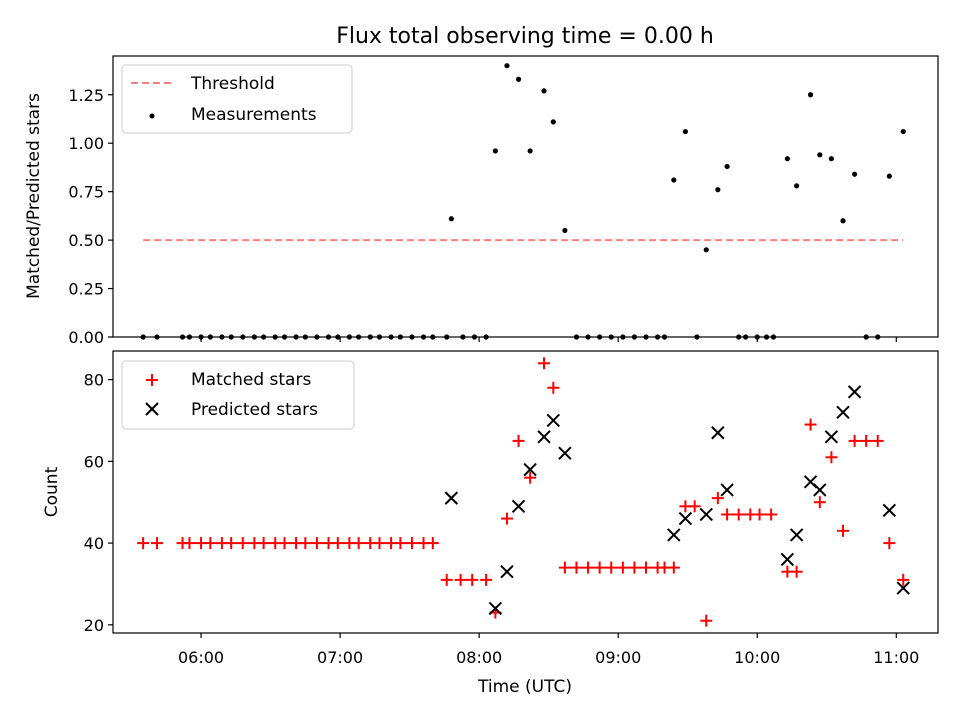  What do you see at coordinates (86, 240) in the screenshot?
I see `ratio-ytick-label: 0.50` at bounding box center [86, 240].